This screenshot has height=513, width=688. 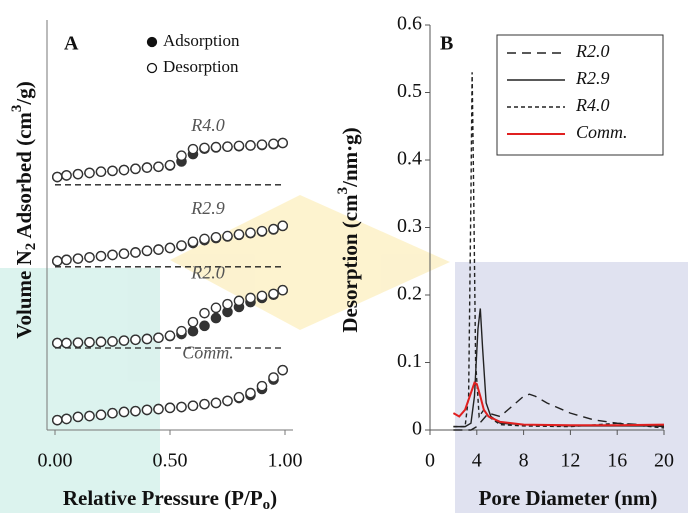 What do you see at coordinates (664, 461) in the screenshot?
I see `x-tick-label: 20` at bounding box center [664, 461].